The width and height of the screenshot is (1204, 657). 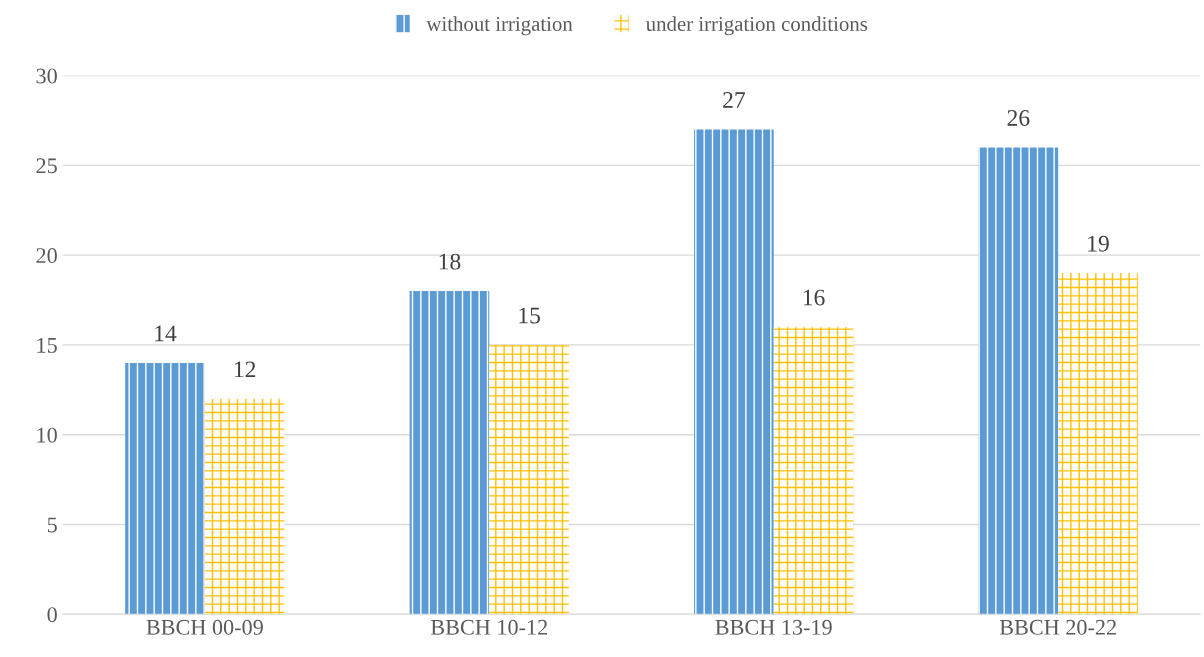 What do you see at coordinates (1098, 243) in the screenshot?
I see `data-label: 19` at bounding box center [1098, 243].